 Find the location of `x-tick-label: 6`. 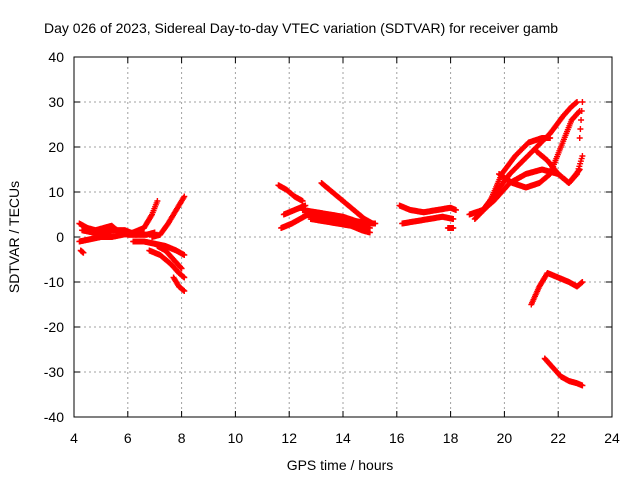

x-tick-label: 6 is located at coordinates (128, 438).